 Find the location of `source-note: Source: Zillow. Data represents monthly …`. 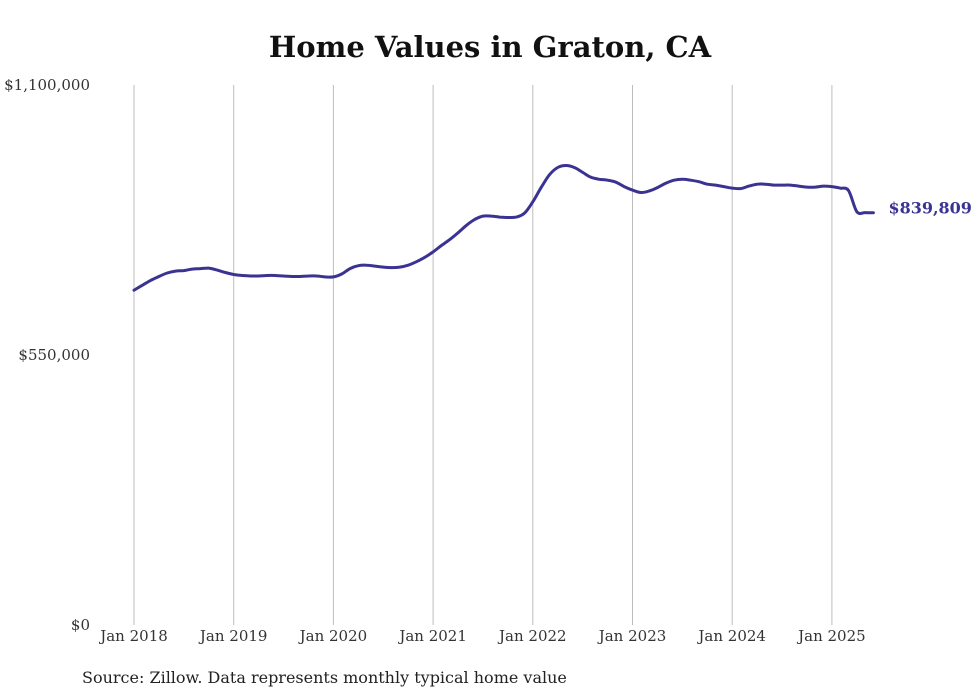

source-note: Source: Zillow. Data represents monthly … is located at coordinates (324, 677).